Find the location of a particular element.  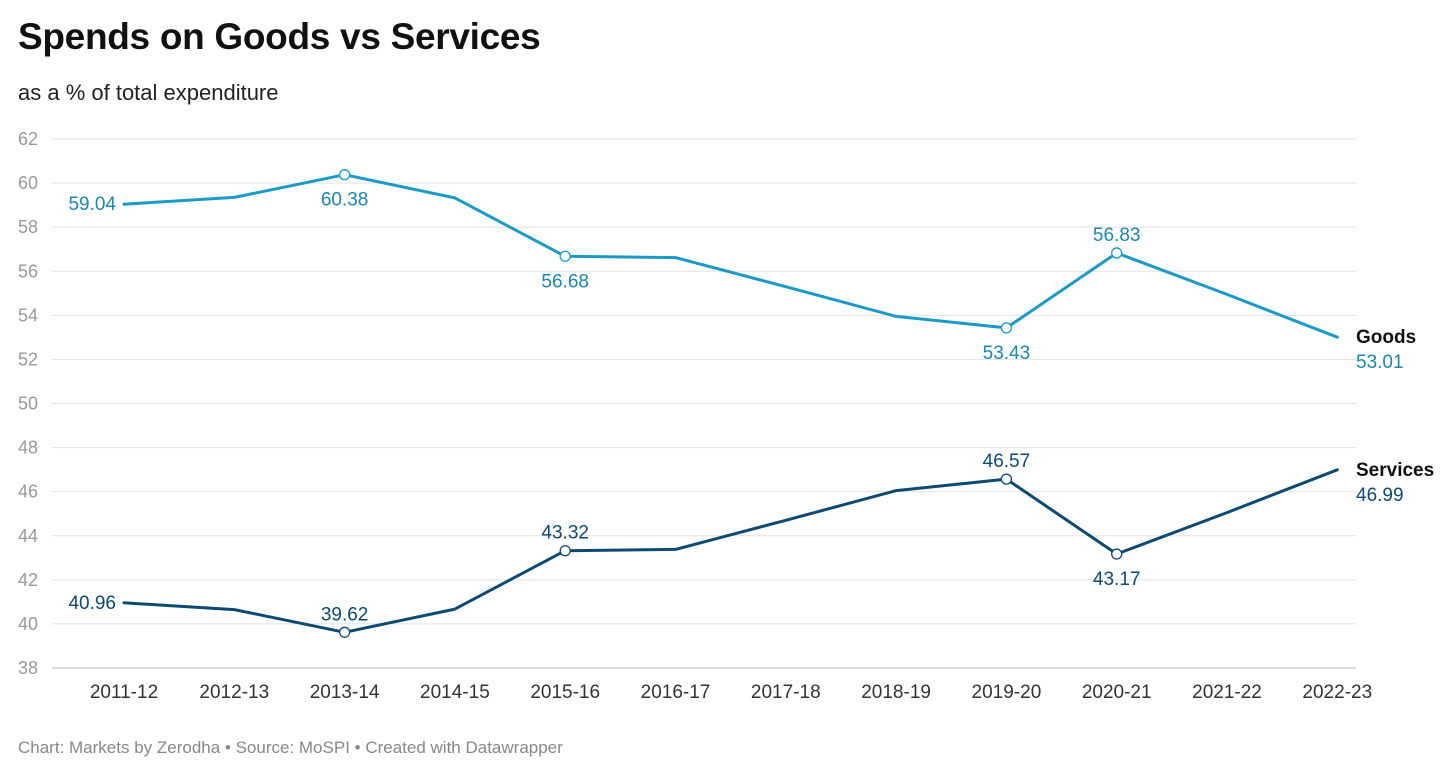

y-tick-label: 52 is located at coordinates (28, 359).